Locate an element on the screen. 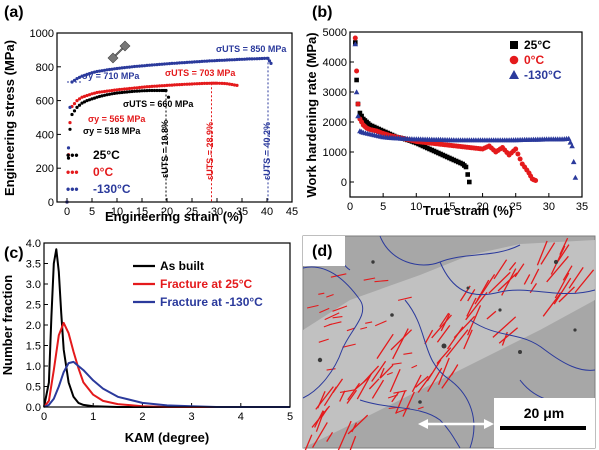  anno-eps-25: εUTS = 19.8% is located at coordinates (165, 149).